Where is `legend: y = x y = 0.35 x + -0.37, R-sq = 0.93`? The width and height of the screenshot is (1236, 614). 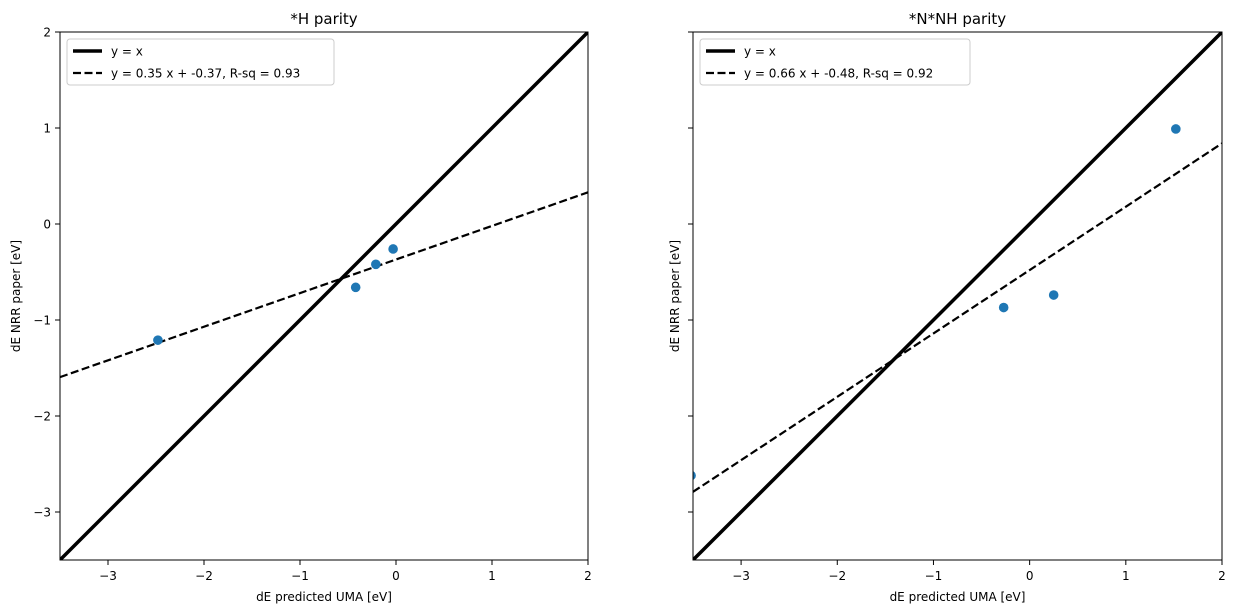 legend: y = x y = 0.35 x + -0.37, R-sq = 0.93 is located at coordinates (200, 62).